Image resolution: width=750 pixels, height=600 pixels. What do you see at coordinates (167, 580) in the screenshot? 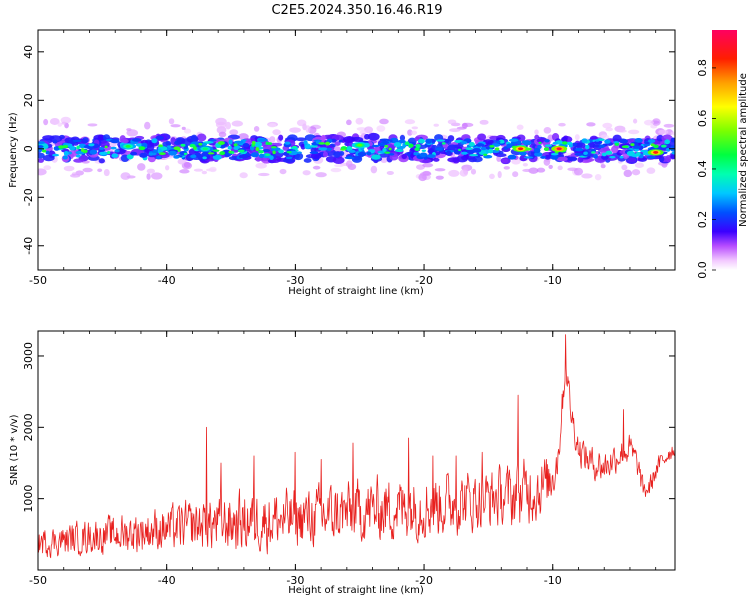
I see `snr-x-tick-label: -40` at bounding box center [167, 580].